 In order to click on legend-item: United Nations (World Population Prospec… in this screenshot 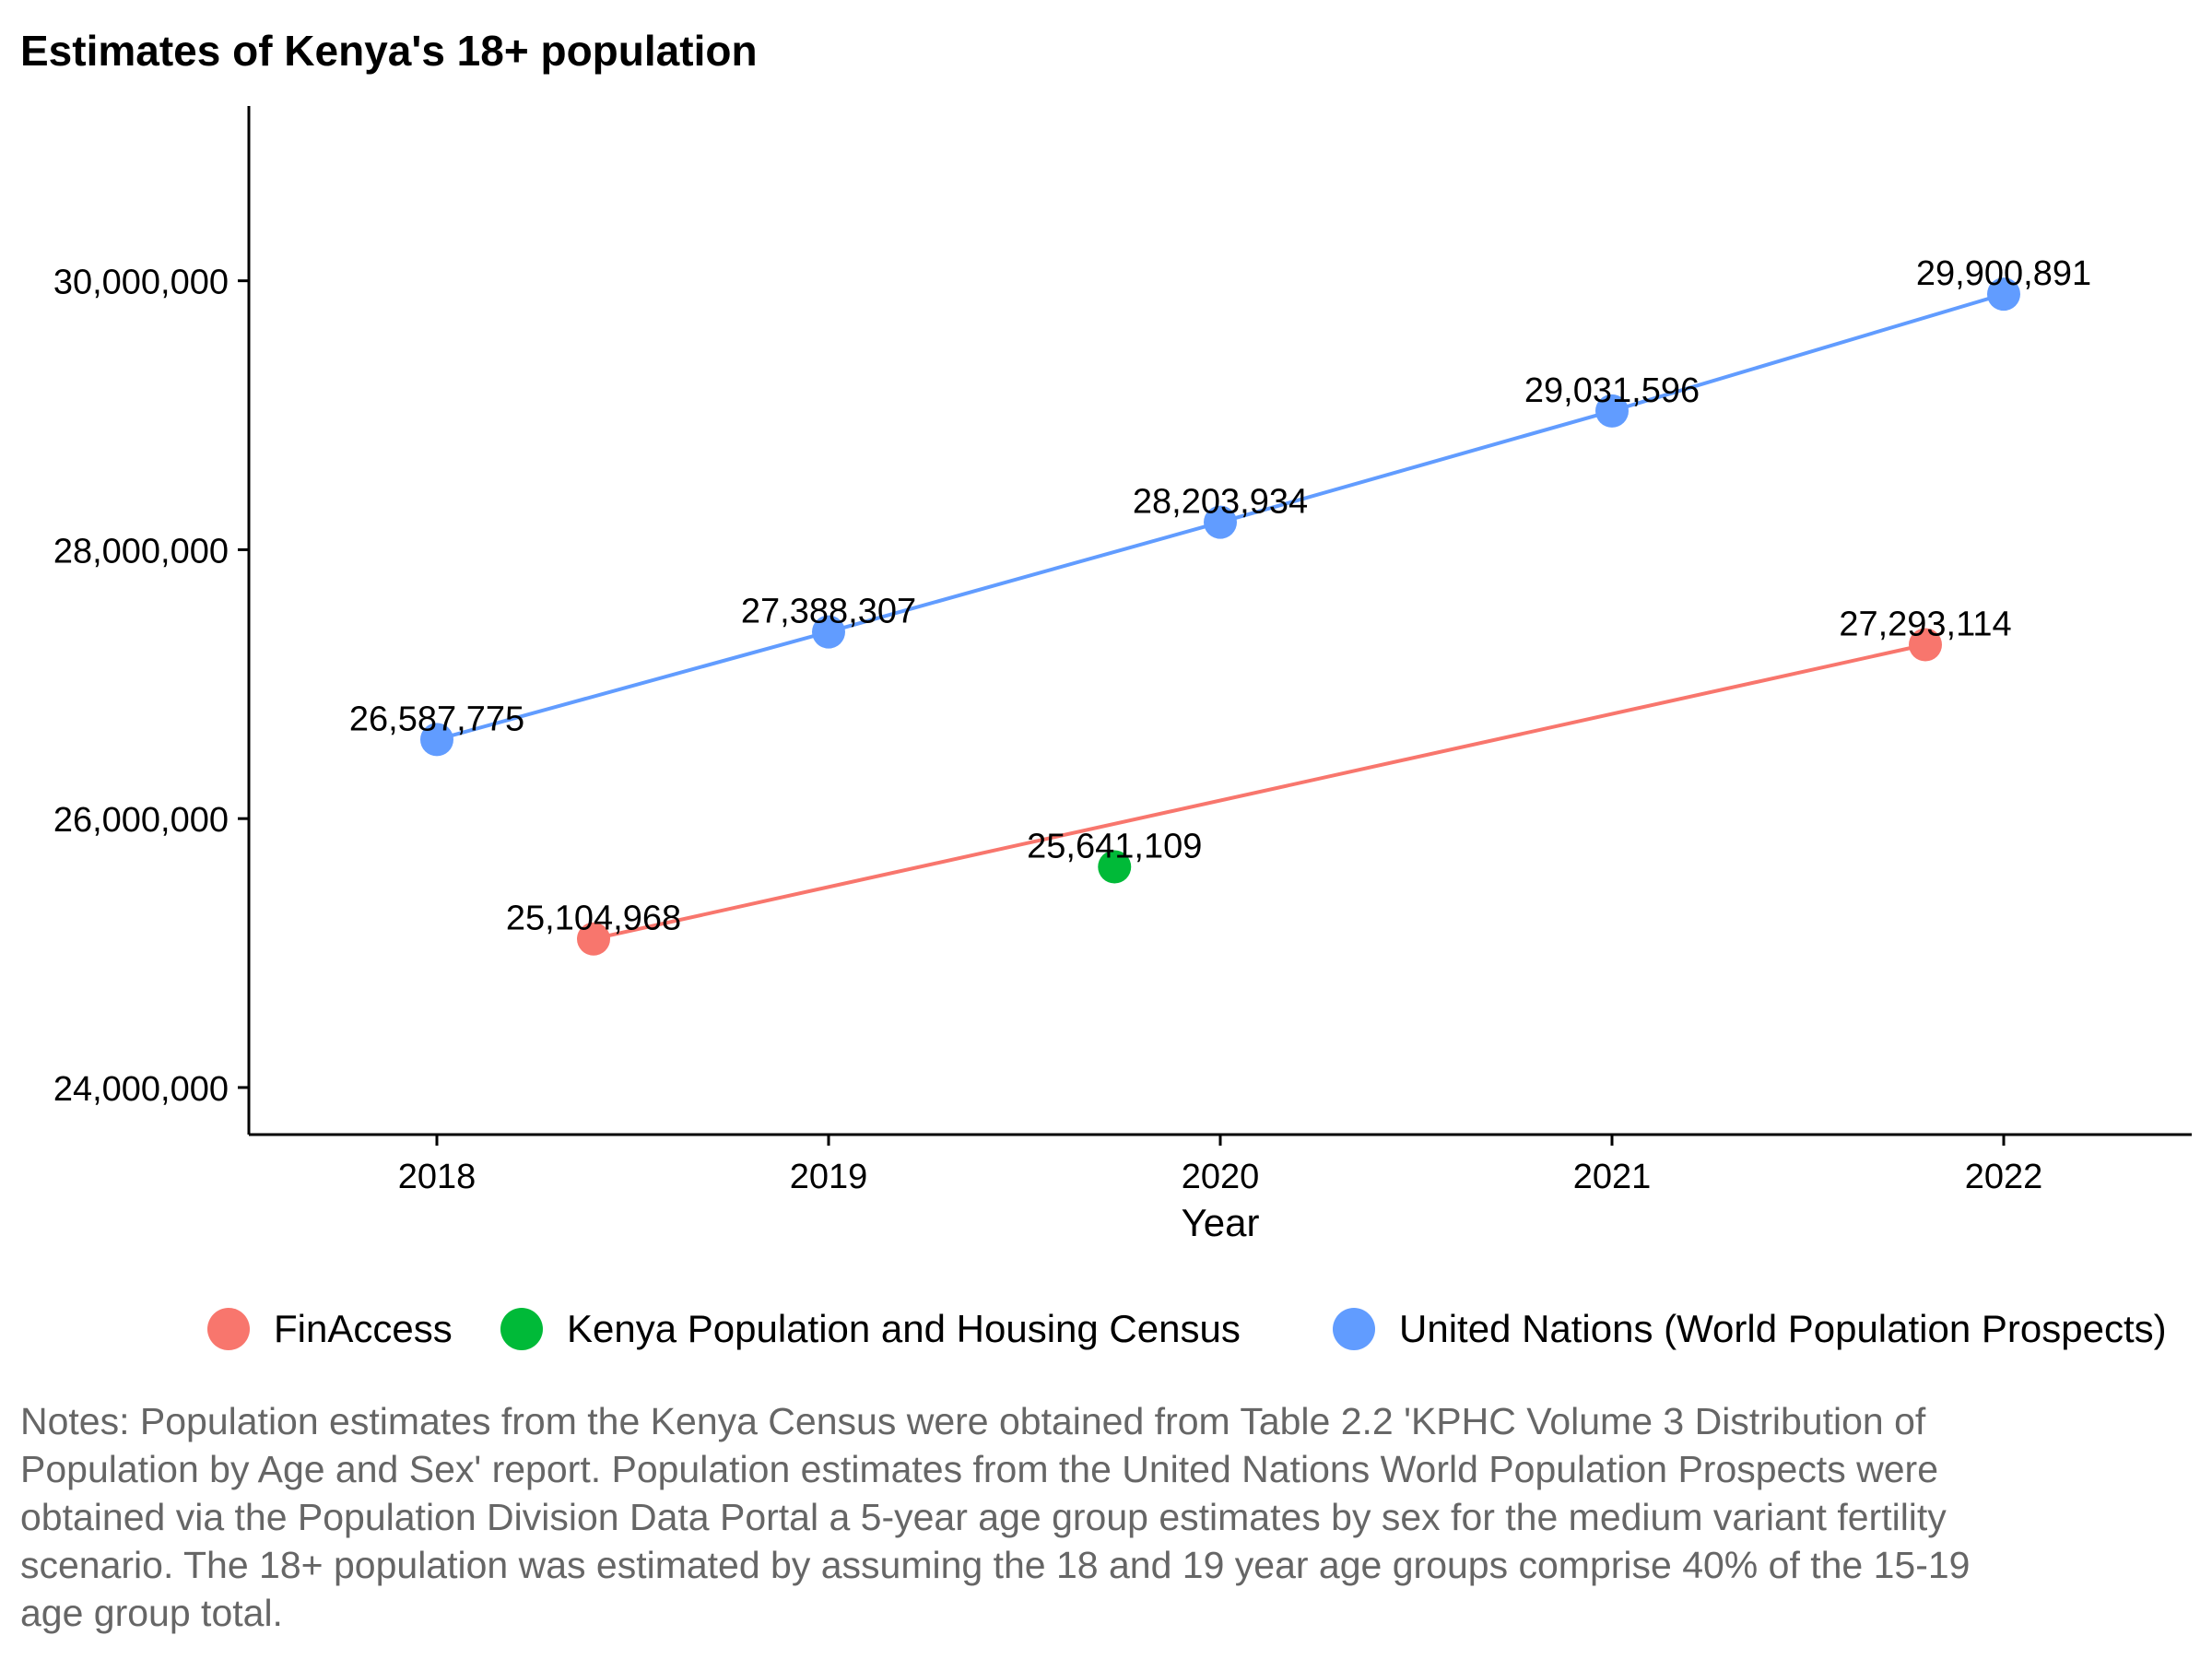, I will do `click(1750, 1329)`.